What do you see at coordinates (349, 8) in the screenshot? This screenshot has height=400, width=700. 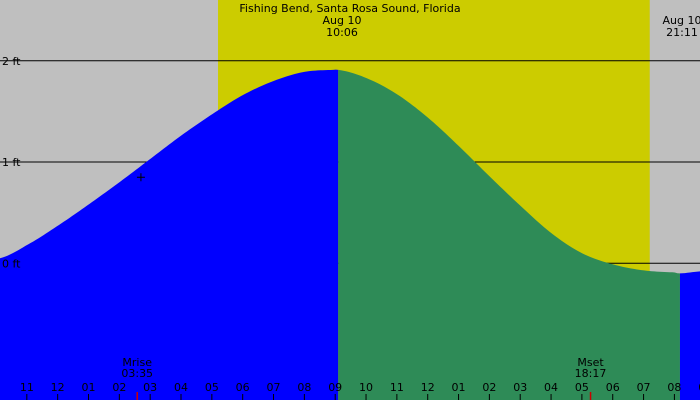 I see `chart-title: Fishing Bend, Santa Rosa Sound, Florida` at bounding box center [349, 8].